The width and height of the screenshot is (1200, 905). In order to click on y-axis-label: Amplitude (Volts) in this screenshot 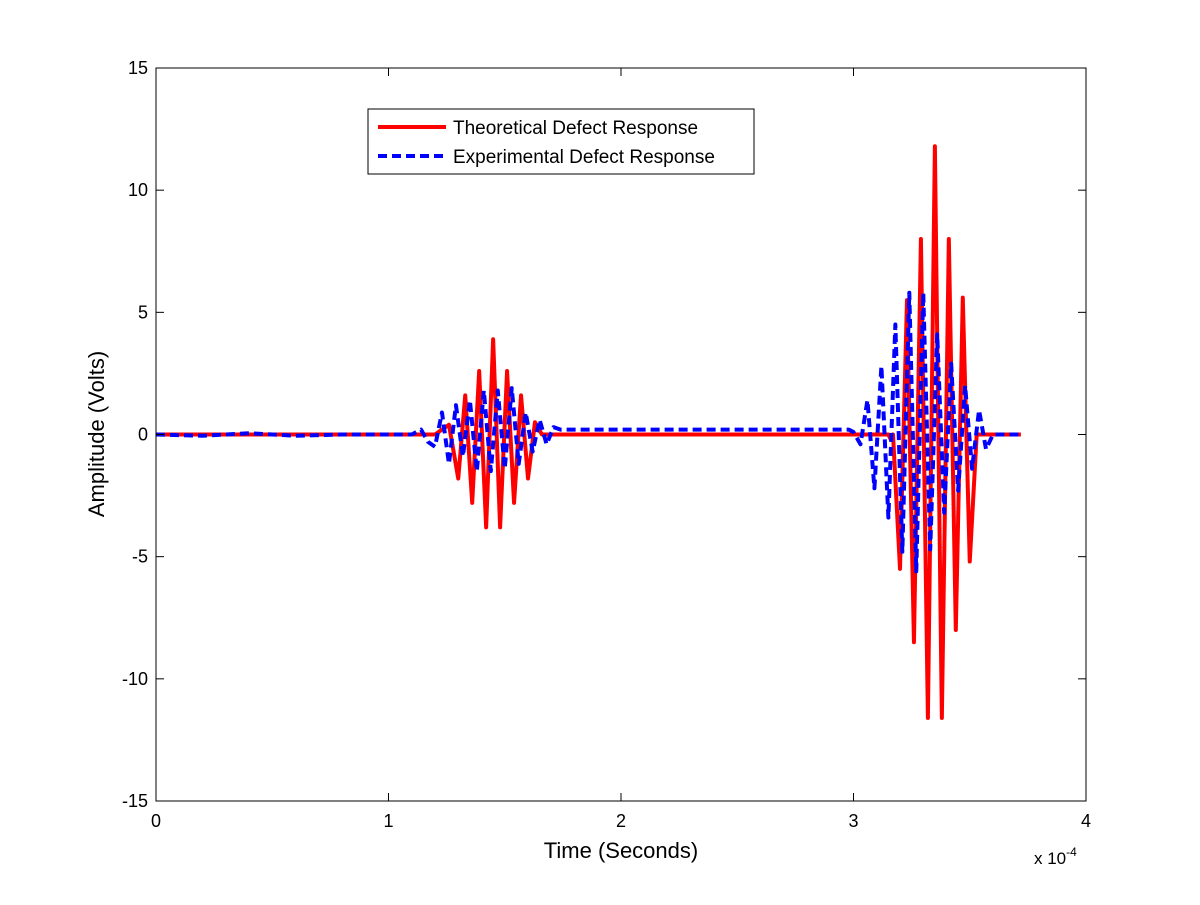, I will do `click(96, 434)`.